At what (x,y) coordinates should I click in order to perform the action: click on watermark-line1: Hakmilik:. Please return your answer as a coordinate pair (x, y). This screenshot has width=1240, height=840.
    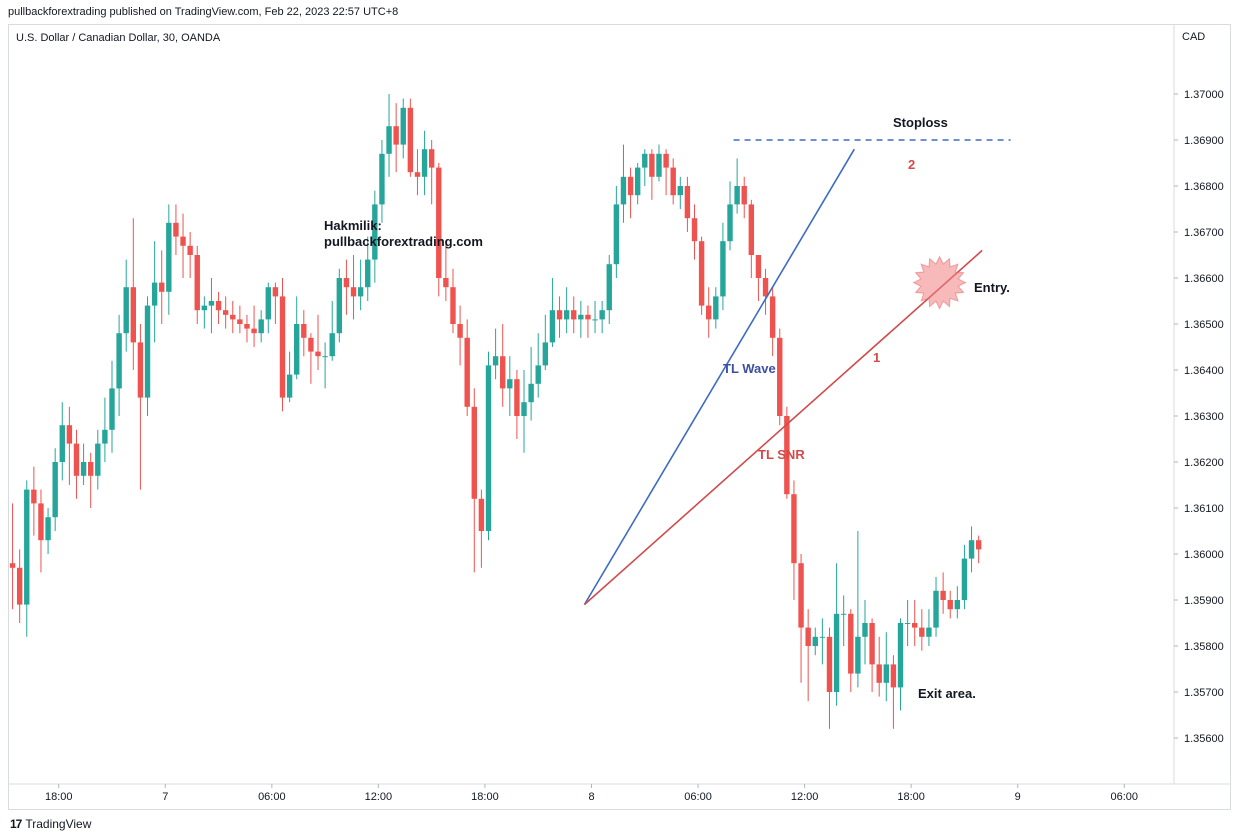
    Looking at the image, I should click on (353, 225).